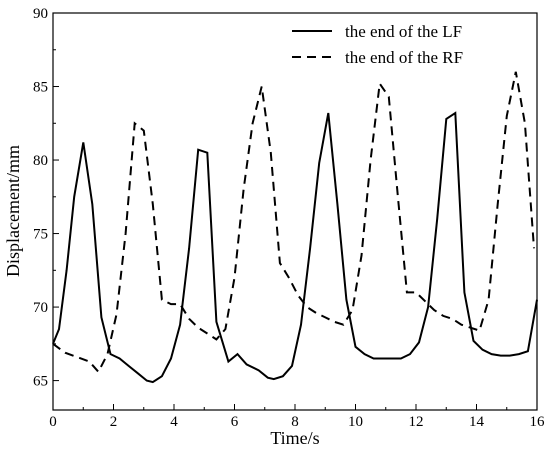 This screenshot has height=453, width=550. I want to click on y-tick-label: 65, so click(40, 382).